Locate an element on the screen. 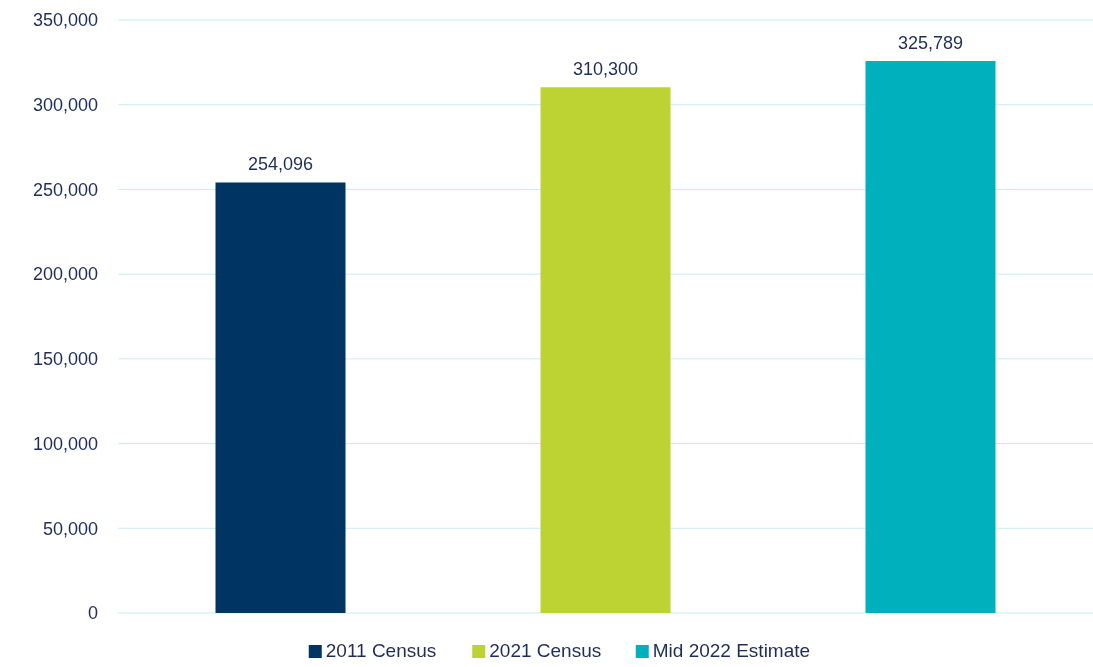  legend-label: 2011 Census is located at coordinates (381, 650).